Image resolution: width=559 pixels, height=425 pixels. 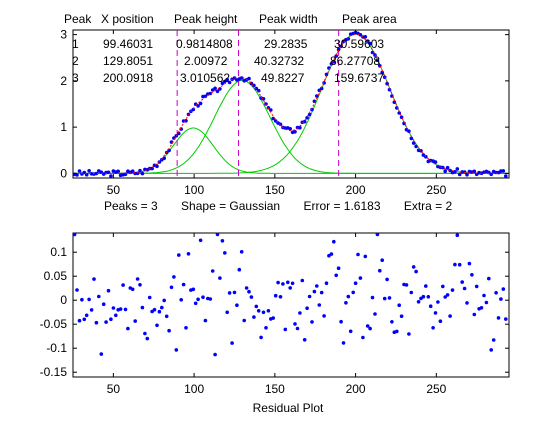 I want to click on peak-1-x: 99.46031, so click(x=128, y=44).